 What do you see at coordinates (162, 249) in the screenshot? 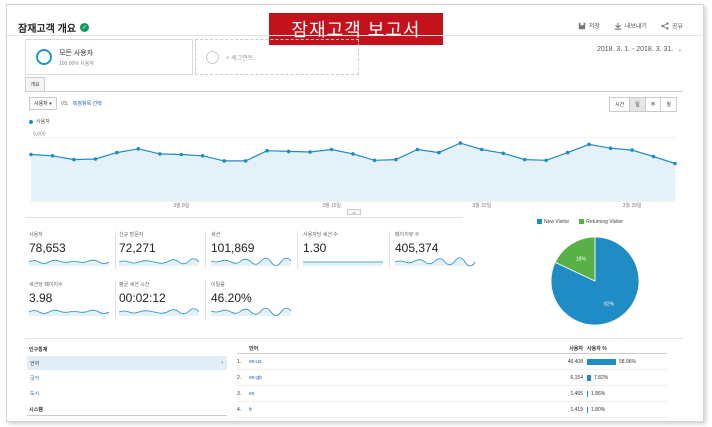
I see `metric-card: 신규 방문자 72,271` at bounding box center [162, 249].